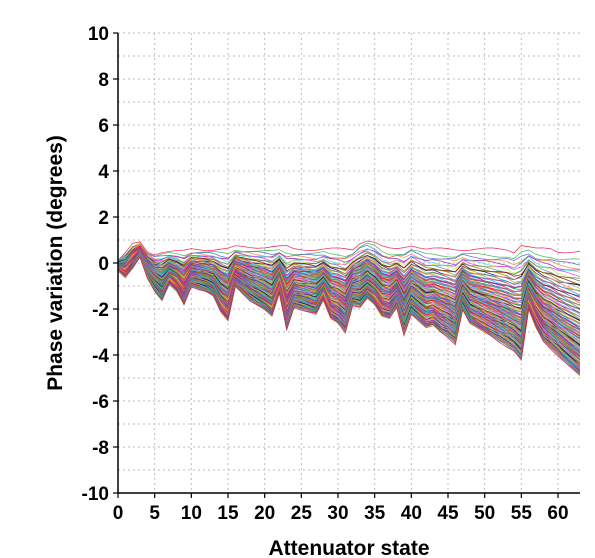 Image resolution: width=595 pixels, height=558 pixels. Describe the element at coordinates (375, 513) in the screenshot. I see `x-tick-label: 35` at that location.